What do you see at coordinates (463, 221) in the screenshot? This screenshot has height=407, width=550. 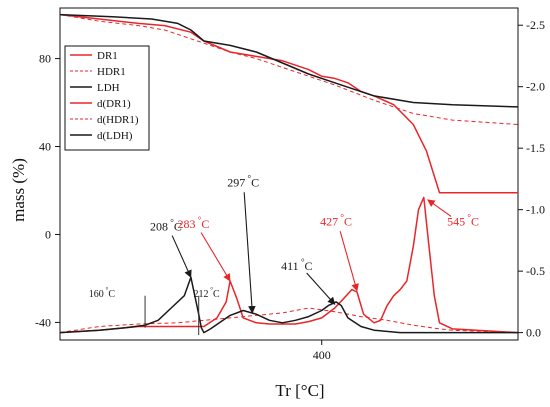 I see `annotation-5: 545 °C` at bounding box center [463, 221].